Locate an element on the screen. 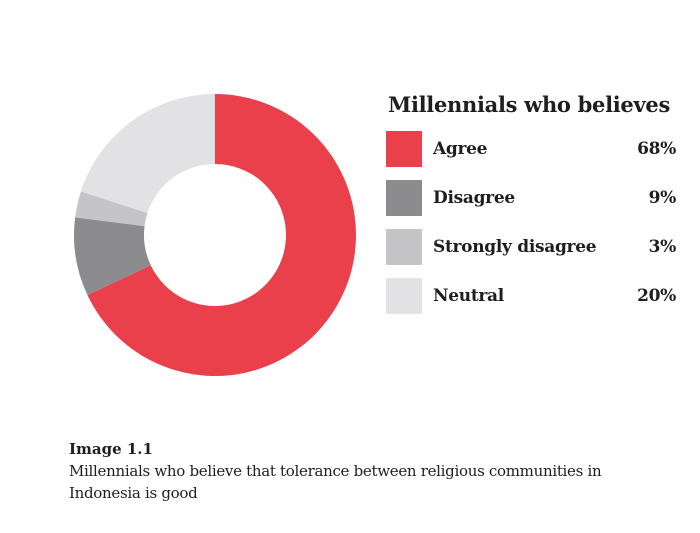 The height and width of the screenshot is (533, 700). legend-value-neutral: 20% is located at coordinates (656, 296).